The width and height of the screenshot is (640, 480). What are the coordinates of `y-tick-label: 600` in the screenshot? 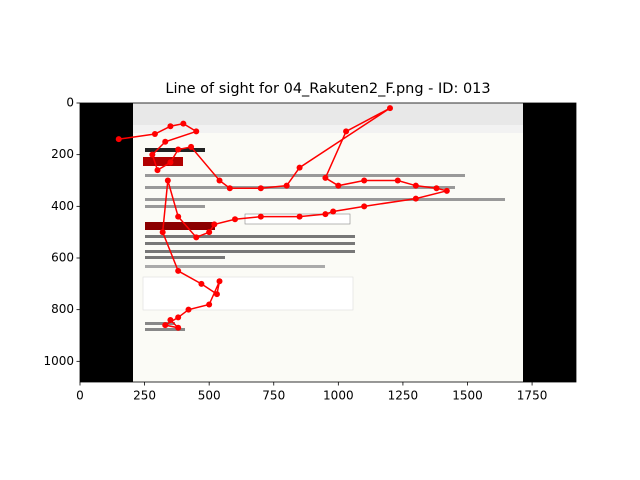 It's located at (62, 258).